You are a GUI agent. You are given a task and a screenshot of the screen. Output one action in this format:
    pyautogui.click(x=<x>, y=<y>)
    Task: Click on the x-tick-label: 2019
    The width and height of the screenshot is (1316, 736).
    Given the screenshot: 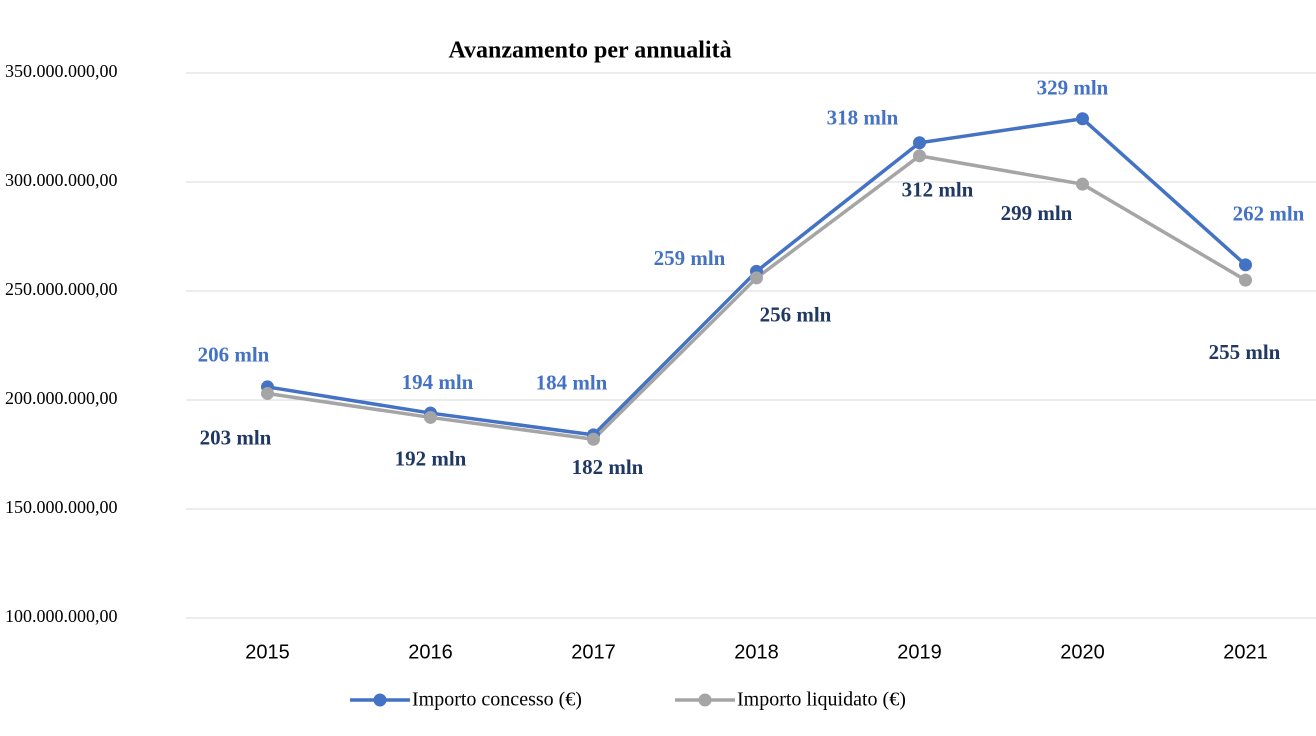 What is the action you would take?
    pyautogui.click(x=919, y=652)
    